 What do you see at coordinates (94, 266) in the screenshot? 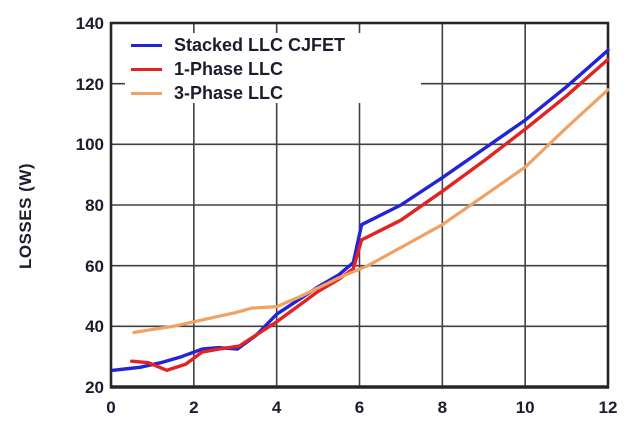
I see `y-tick-label-60: 60` at bounding box center [94, 266].